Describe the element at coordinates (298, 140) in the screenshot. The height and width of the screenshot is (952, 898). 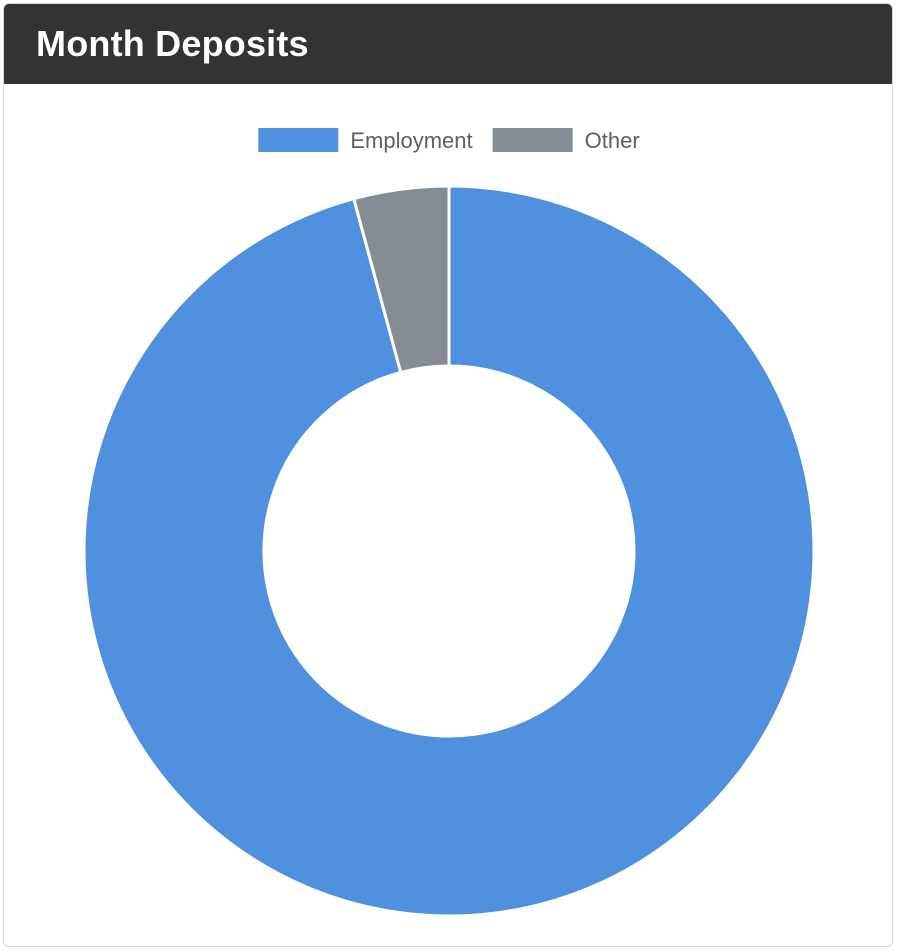
I see `legend-swatch-employment` at that location.